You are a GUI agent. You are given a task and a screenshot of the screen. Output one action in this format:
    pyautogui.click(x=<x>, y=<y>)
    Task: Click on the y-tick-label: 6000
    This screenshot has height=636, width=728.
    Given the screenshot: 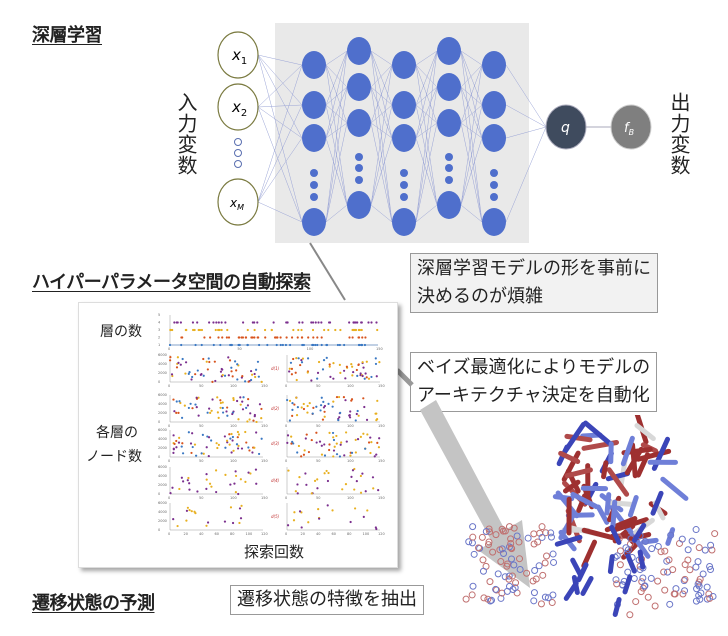 What is the action you would take?
    pyautogui.click(x=162, y=355)
    